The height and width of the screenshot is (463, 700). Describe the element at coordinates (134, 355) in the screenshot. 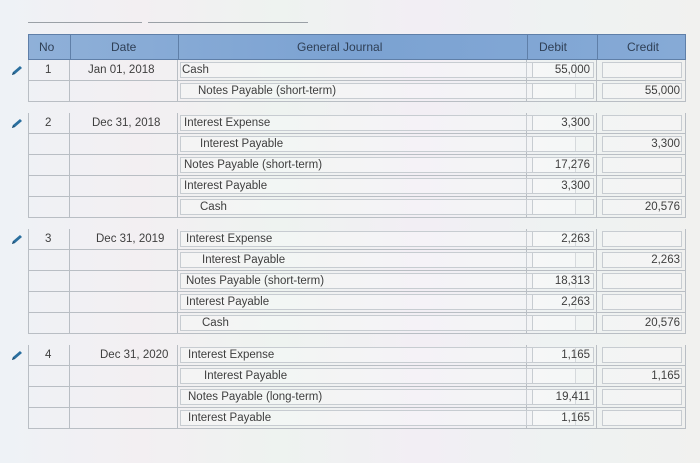

I see `entry-date: Dec 31, 2020` at that location.